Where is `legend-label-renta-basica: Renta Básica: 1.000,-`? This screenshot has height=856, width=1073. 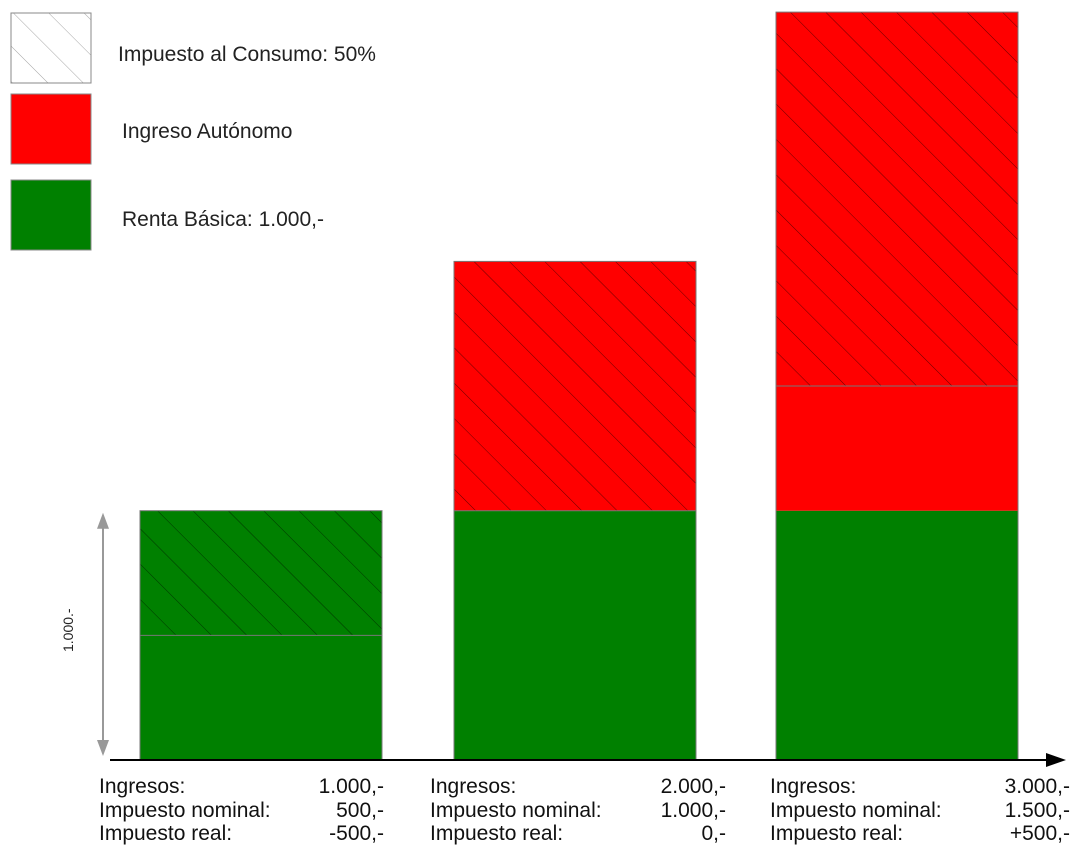 legend-label-renta-basica: Renta Básica: 1.000,- is located at coordinates (223, 219).